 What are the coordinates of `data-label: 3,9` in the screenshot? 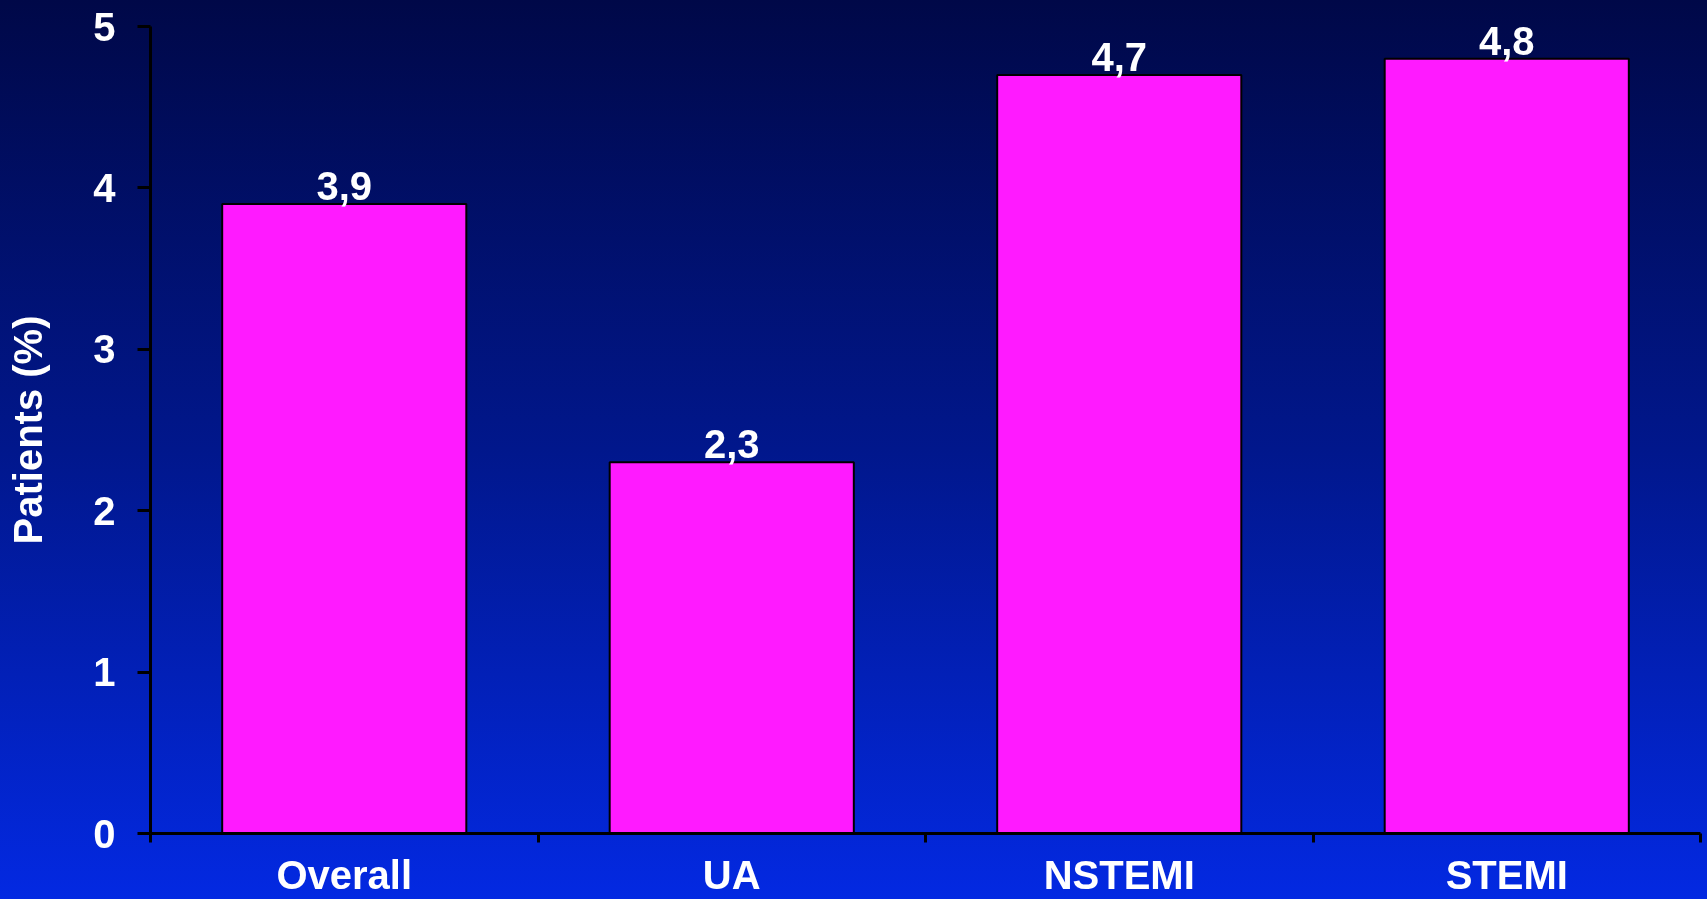 It's located at (344, 186).